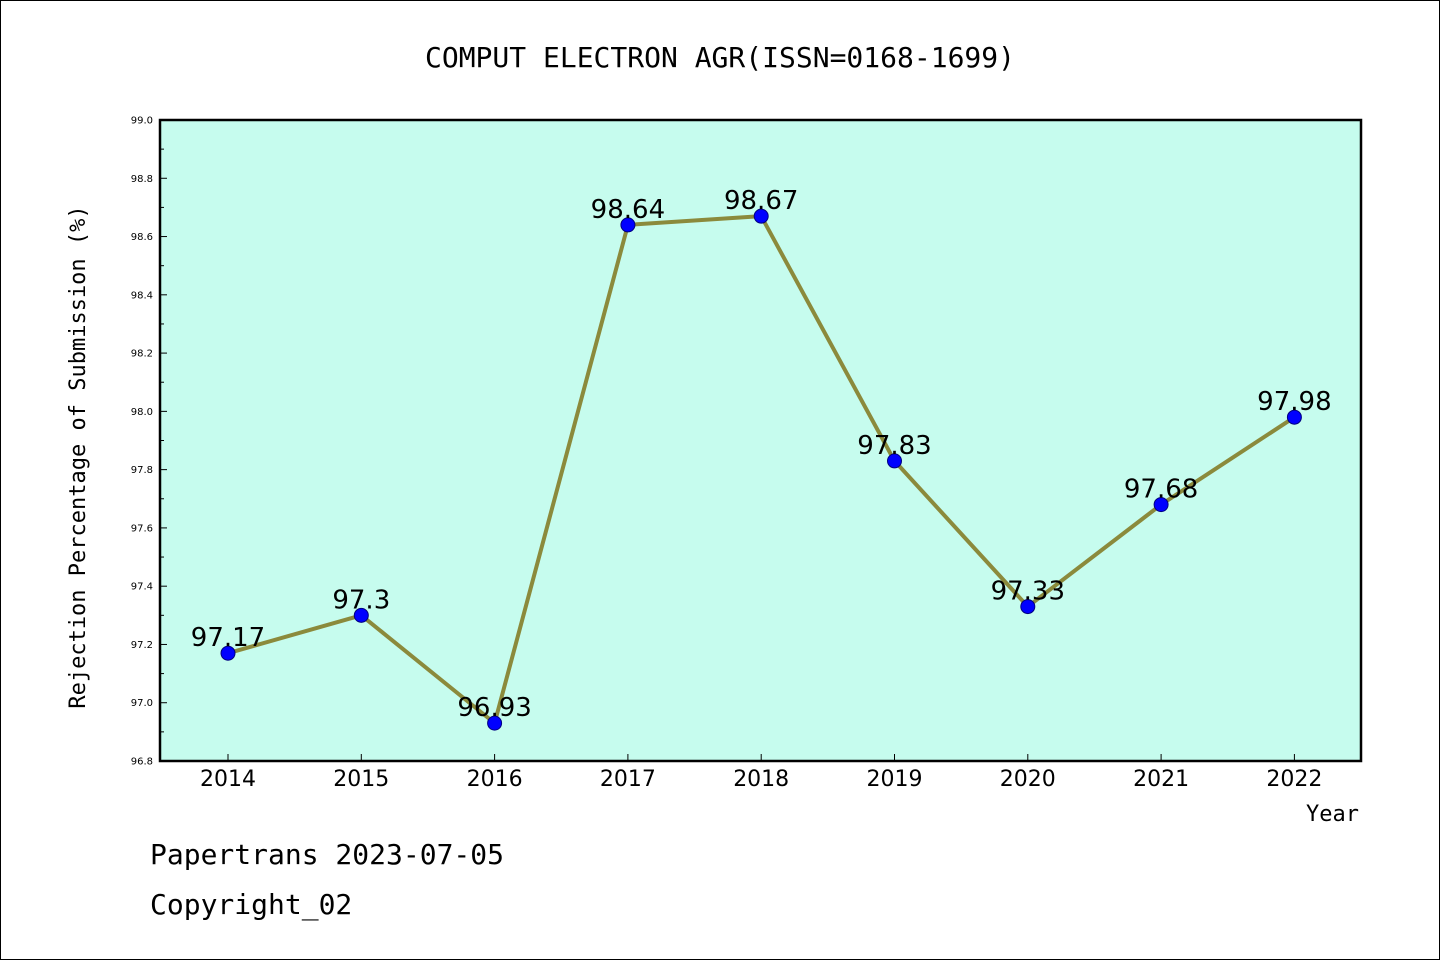  Describe the element at coordinates (142, 528) in the screenshot. I see `y-tick-label: 97.6` at that location.